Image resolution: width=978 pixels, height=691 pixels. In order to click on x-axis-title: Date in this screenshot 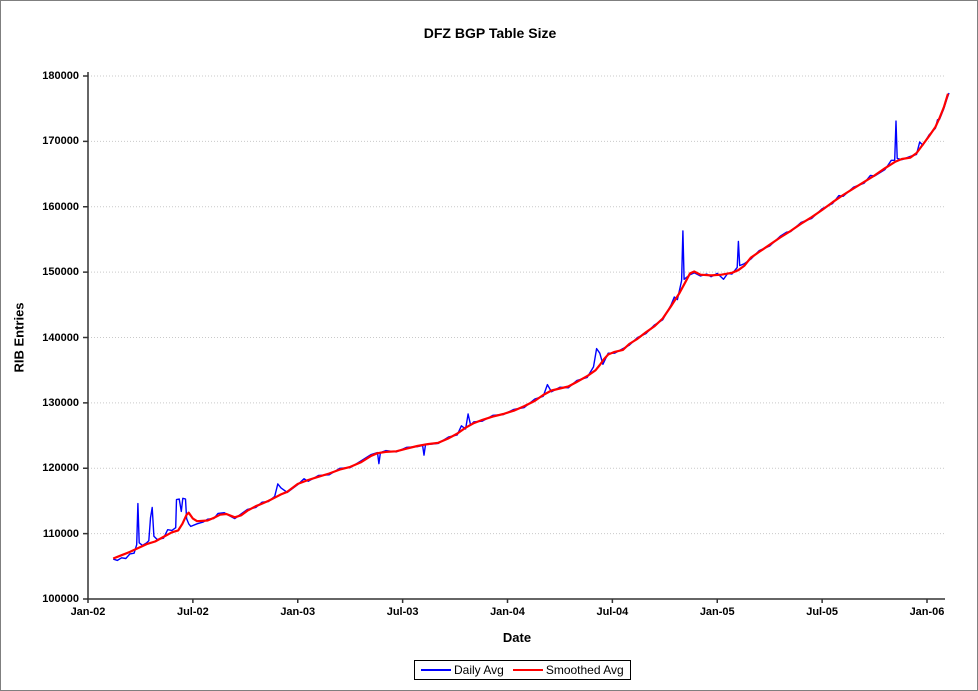, I will do `click(517, 637)`.